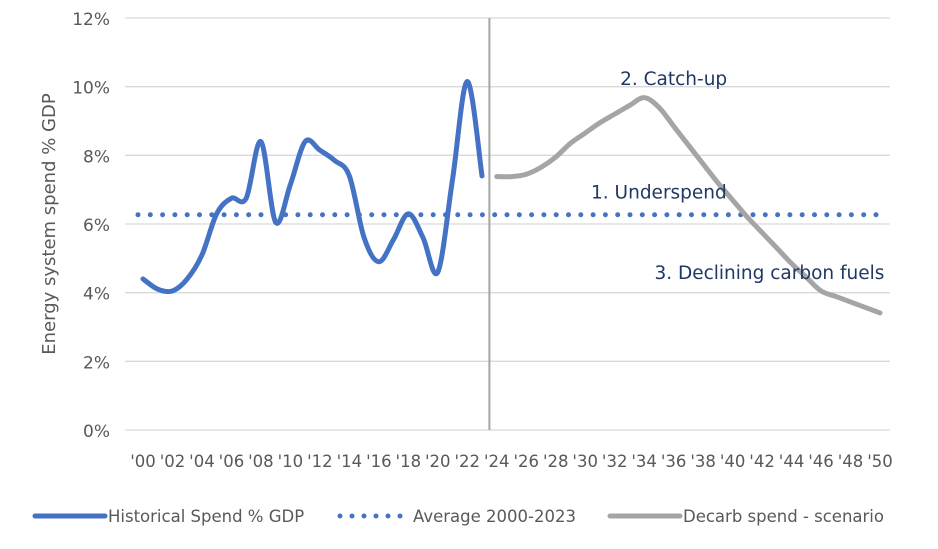 The width and height of the screenshot is (938, 549). What do you see at coordinates (350, 461) in the screenshot?
I see `x-tick-label: '14` at bounding box center [350, 461].